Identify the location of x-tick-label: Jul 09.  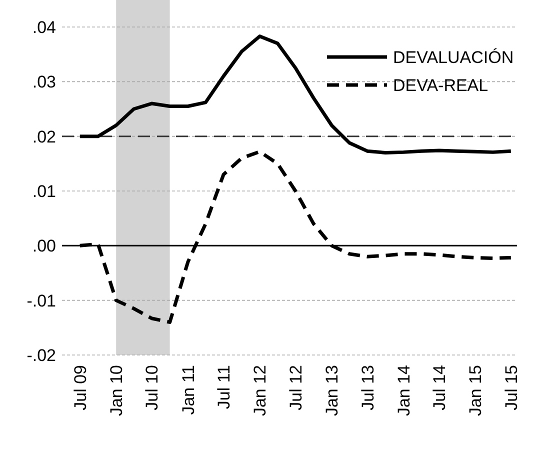
(80, 387).